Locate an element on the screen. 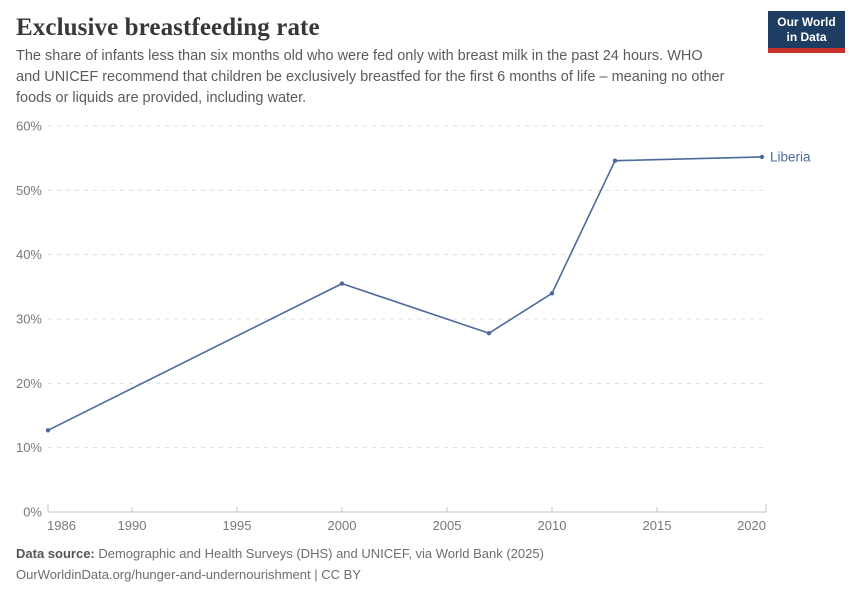 The image size is (850, 600). x-tick-label-1986: 1986 is located at coordinates (61, 525).